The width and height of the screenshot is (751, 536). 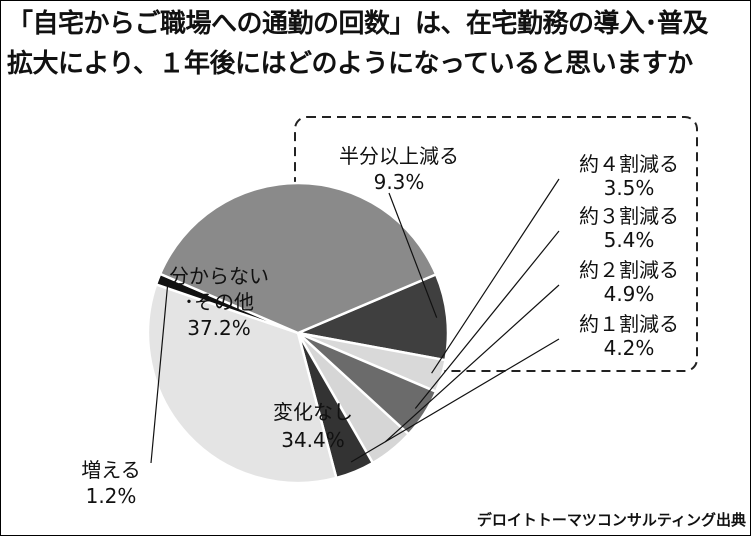 I want to click on slice-value-5: 4.2%, so click(x=629, y=348).